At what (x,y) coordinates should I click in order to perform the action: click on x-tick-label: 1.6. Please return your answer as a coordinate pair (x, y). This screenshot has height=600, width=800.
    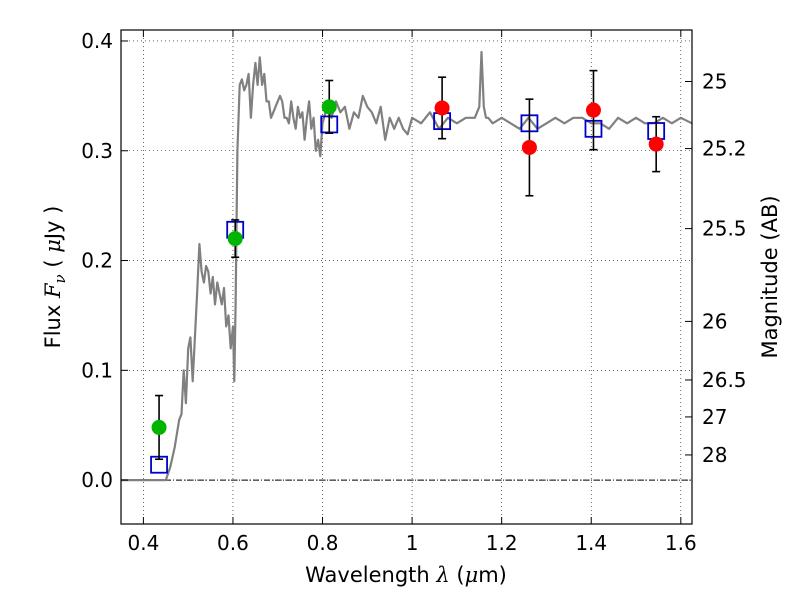
    Looking at the image, I should click on (681, 543).